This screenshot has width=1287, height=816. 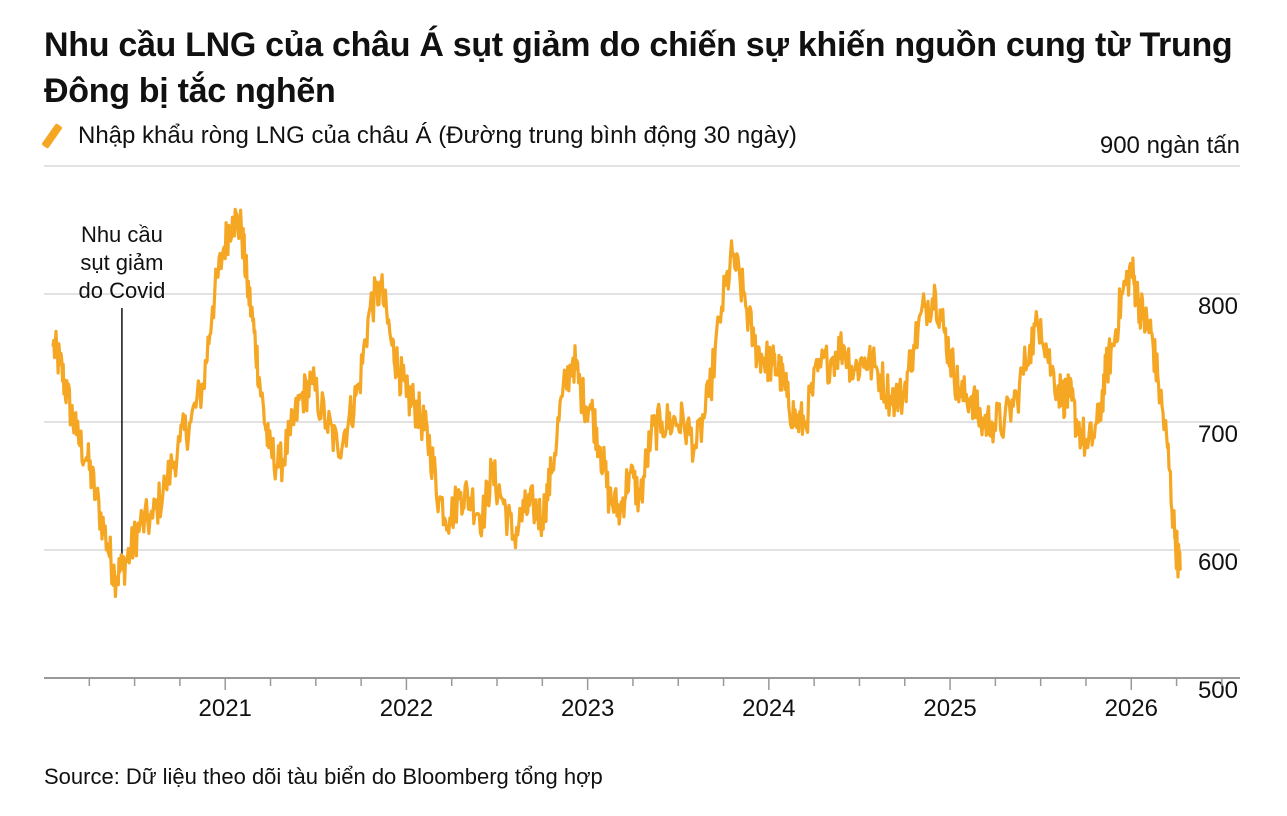 What do you see at coordinates (225, 708) in the screenshot?
I see `x-tick-label-2021: 2021` at bounding box center [225, 708].